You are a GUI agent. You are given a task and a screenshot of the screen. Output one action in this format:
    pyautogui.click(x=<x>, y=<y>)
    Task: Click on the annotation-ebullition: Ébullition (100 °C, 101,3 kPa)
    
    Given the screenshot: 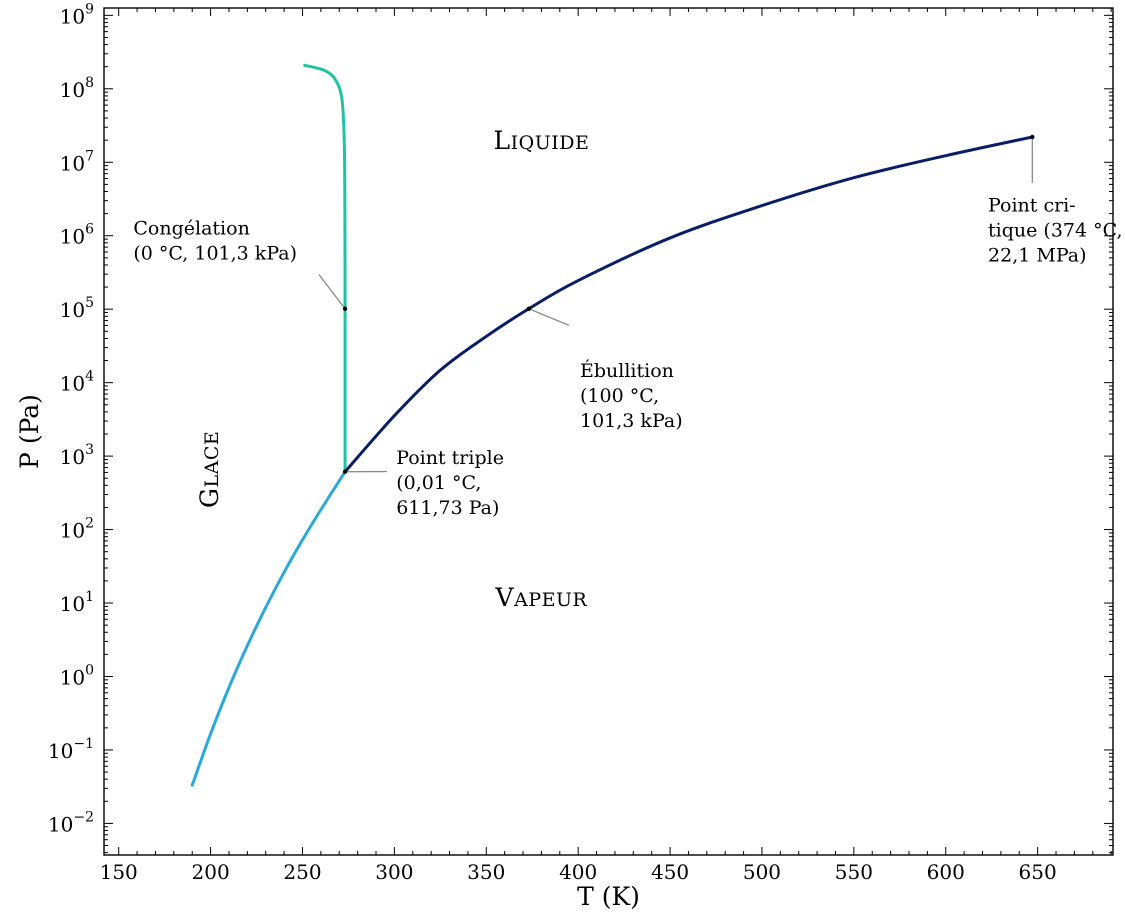 What is the action you would take?
    pyautogui.click(x=631, y=395)
    